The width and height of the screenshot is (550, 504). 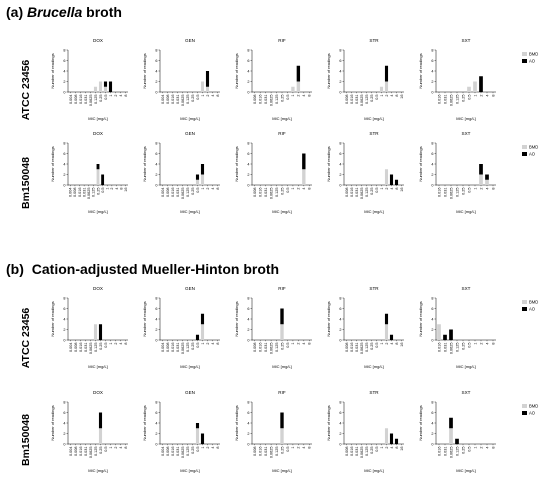 What do you see at coordinates (466, 133) in the screenshot?
I see `chart-title: SXT` at bounding box center [466, 133].